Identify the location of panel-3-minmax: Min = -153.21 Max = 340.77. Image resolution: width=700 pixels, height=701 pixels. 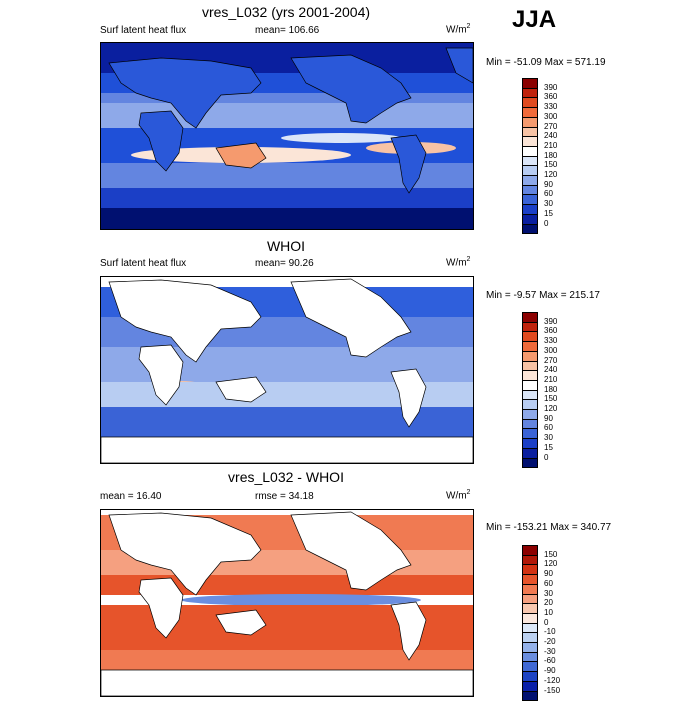
(548, 527).